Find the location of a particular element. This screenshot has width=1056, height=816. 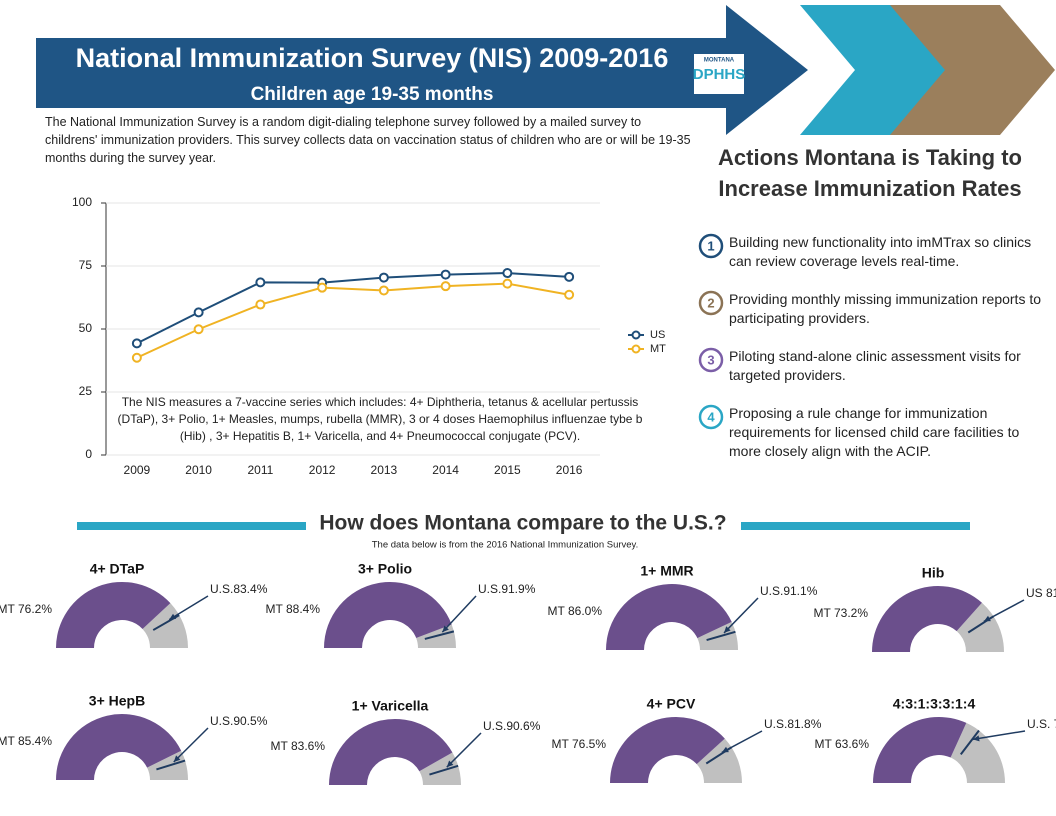

mt-label: MT 73.2% is located at coordinates (841, 613).